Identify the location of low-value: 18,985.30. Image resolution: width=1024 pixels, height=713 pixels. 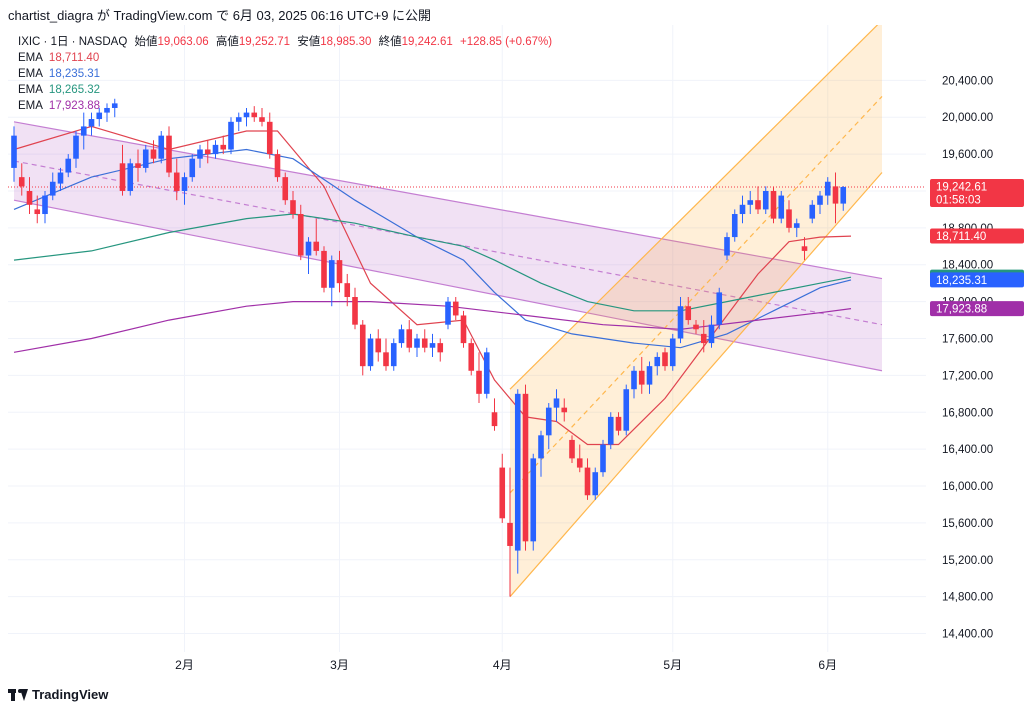
(346, 42).